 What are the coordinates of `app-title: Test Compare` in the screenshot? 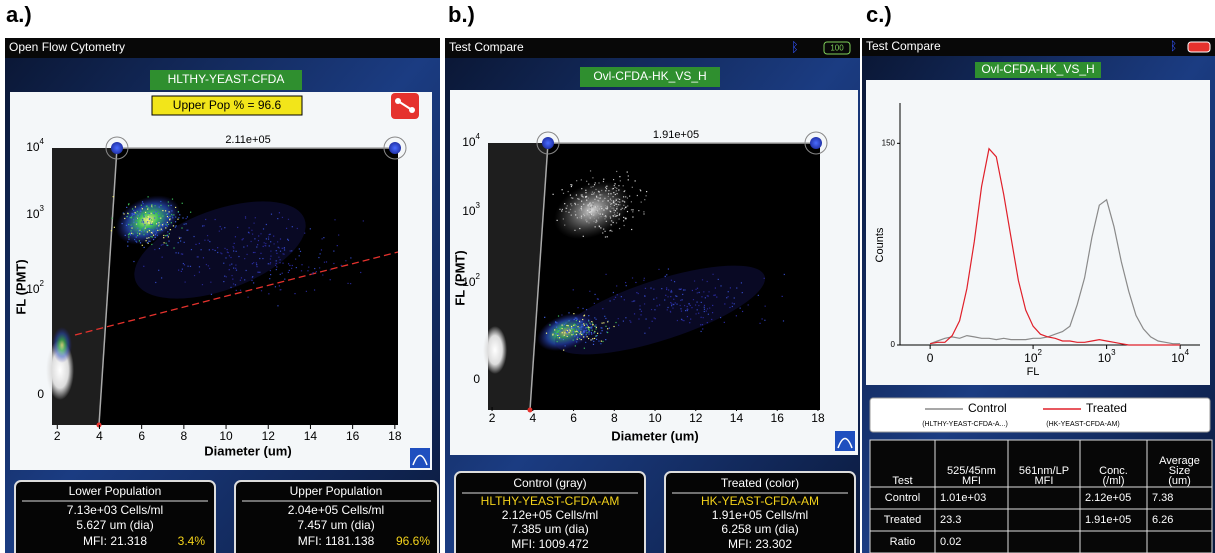 It's located at (486, 47).